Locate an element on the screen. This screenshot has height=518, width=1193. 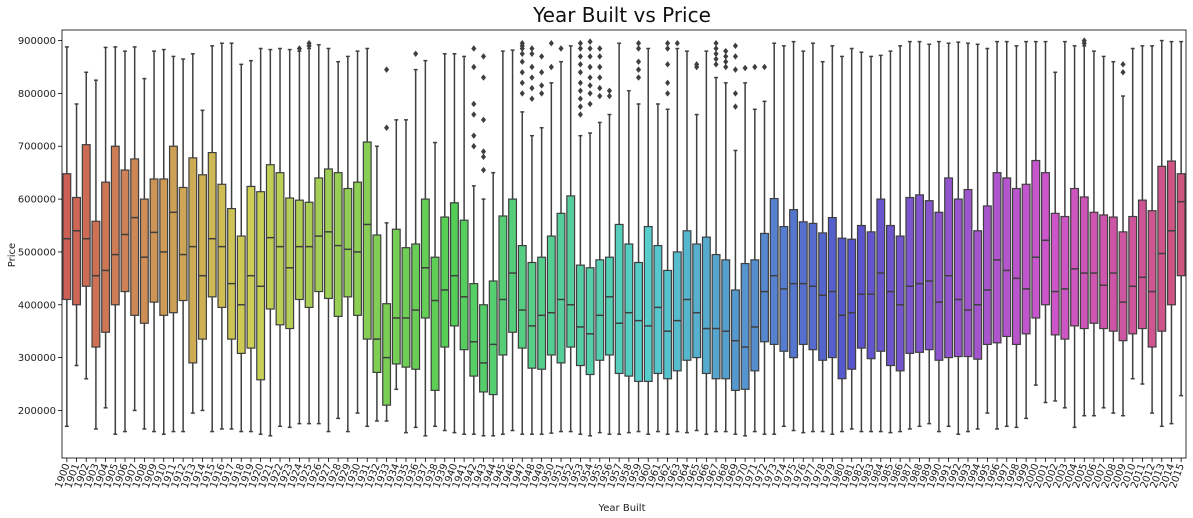
box-1945 is located at coordinates (503, 242).